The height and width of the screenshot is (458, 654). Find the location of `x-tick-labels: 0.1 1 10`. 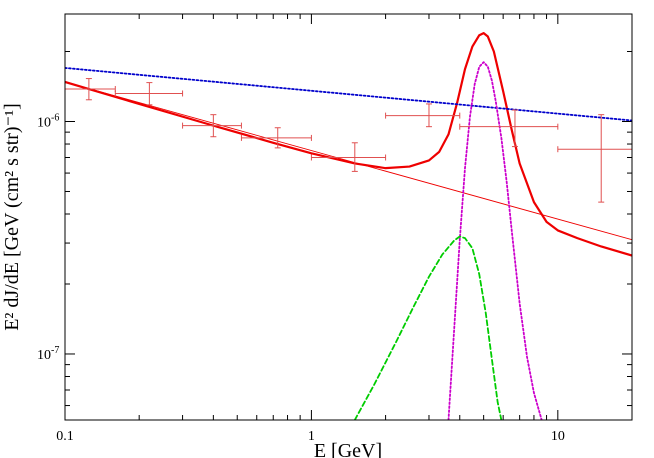

x-tick-labels: 0.1 1 10 is located at coordinates (310, 436).